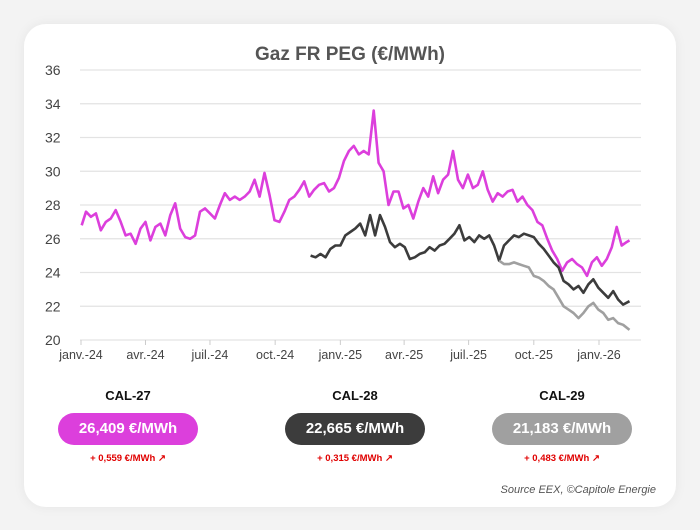  What do you see at coordinates (404, 355) in the screenshot?
I see `x-tick-label: avr.-25` at bounding box center [404, 355].